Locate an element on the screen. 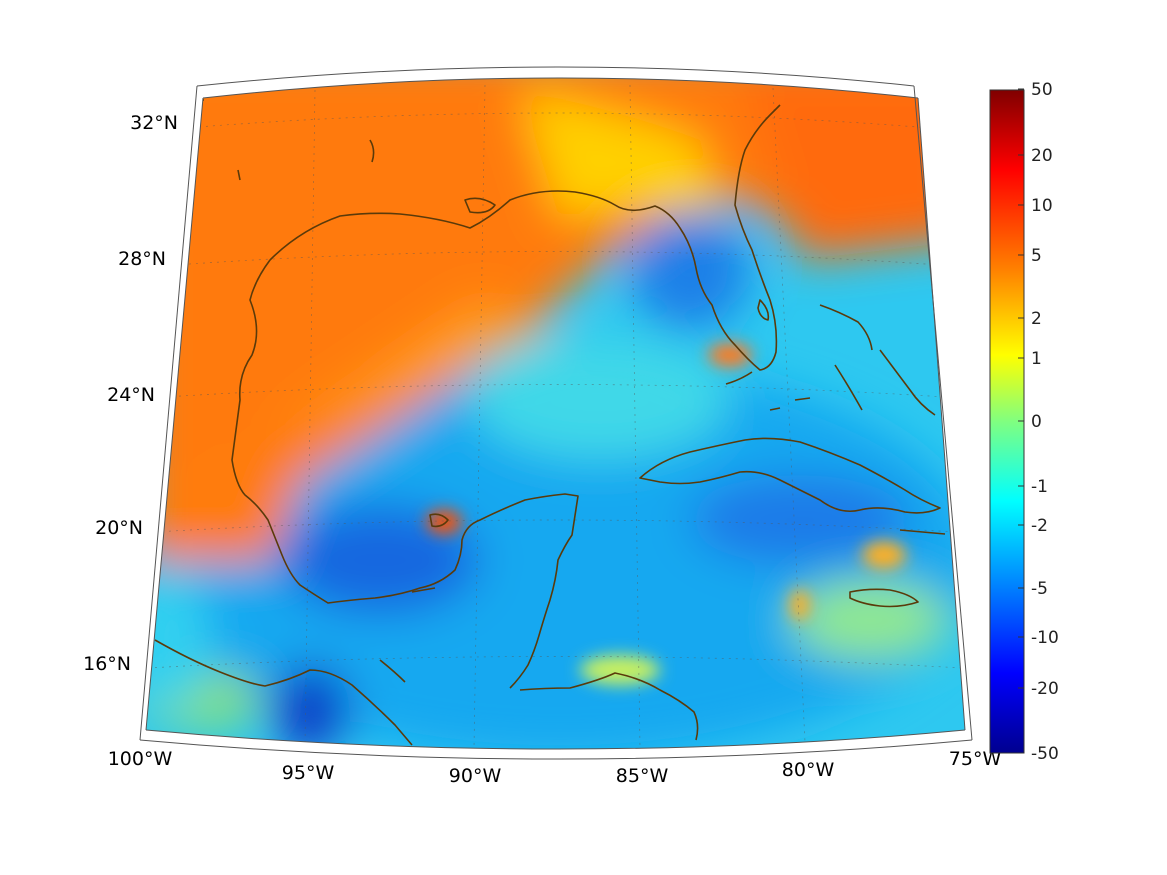  lon-label-95w: 95°W is located at coordinates (308, 773).